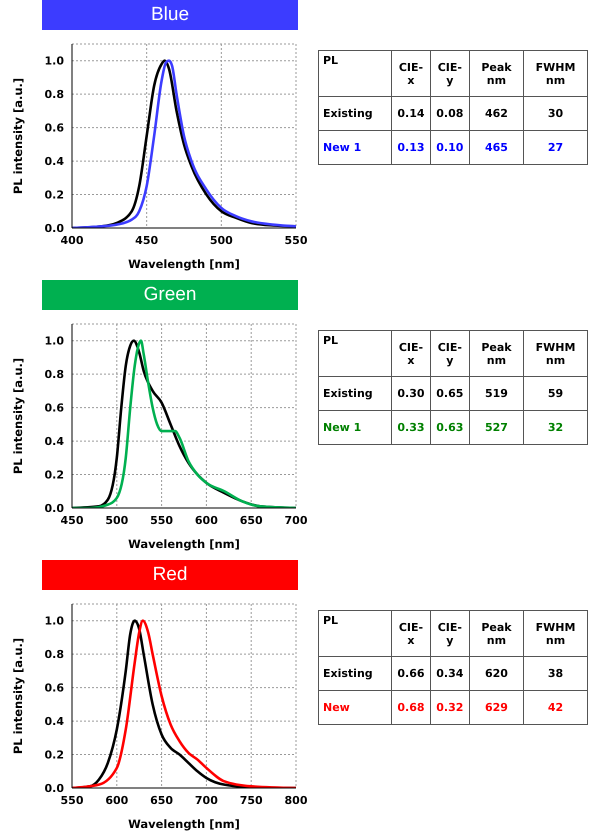 Image resolution: width=597 pixels, height=837 pixels. What do you see at coordinates (450, 427) in the screenshot?
I see `data-label: 0.63` at bounding box center [450, 427].